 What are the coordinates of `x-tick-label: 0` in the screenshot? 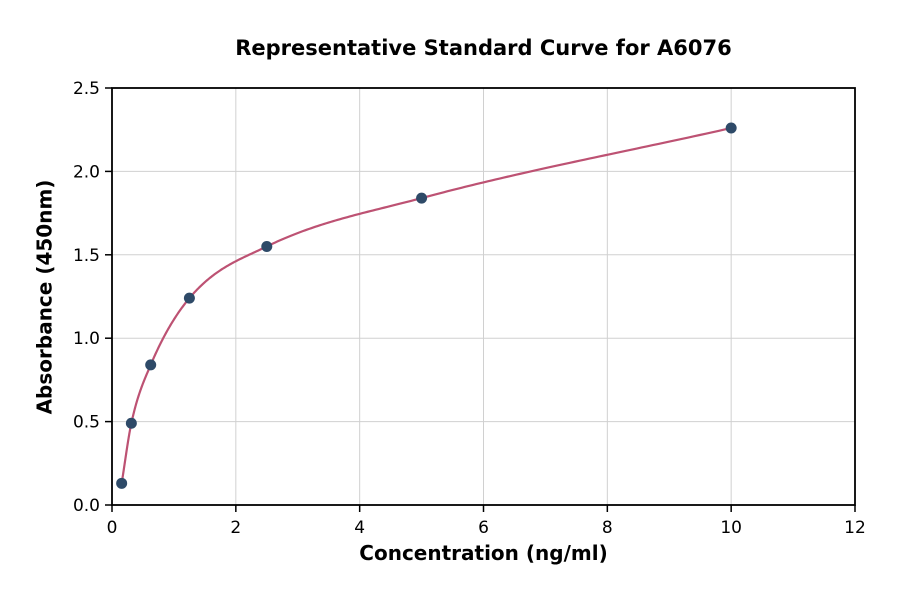 It's located at (112, 528).